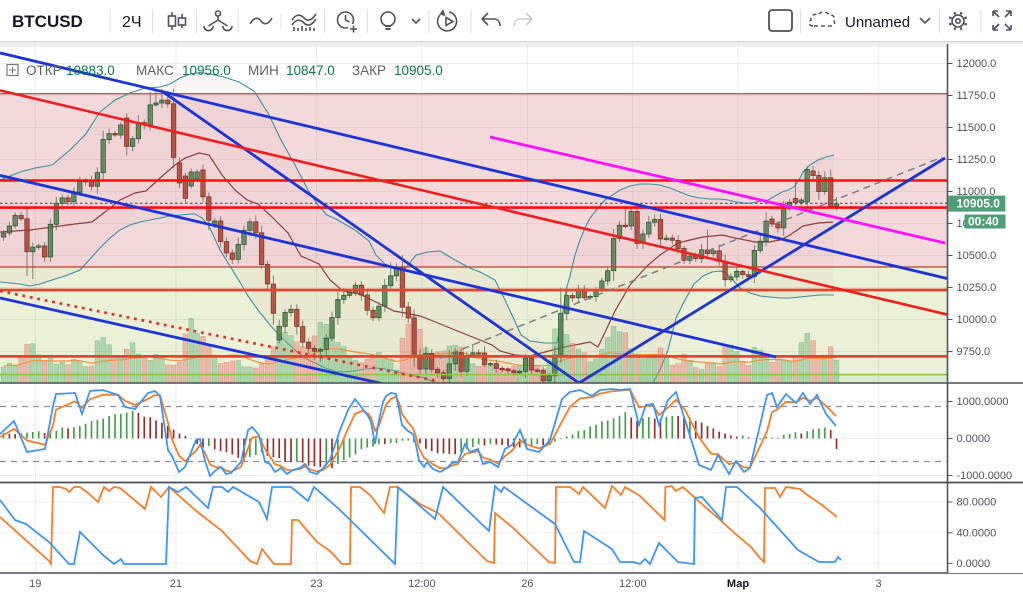  Describe the element at coordinates (983, 222) in the screenshot. I see `svg-text: 00:40` at that location.